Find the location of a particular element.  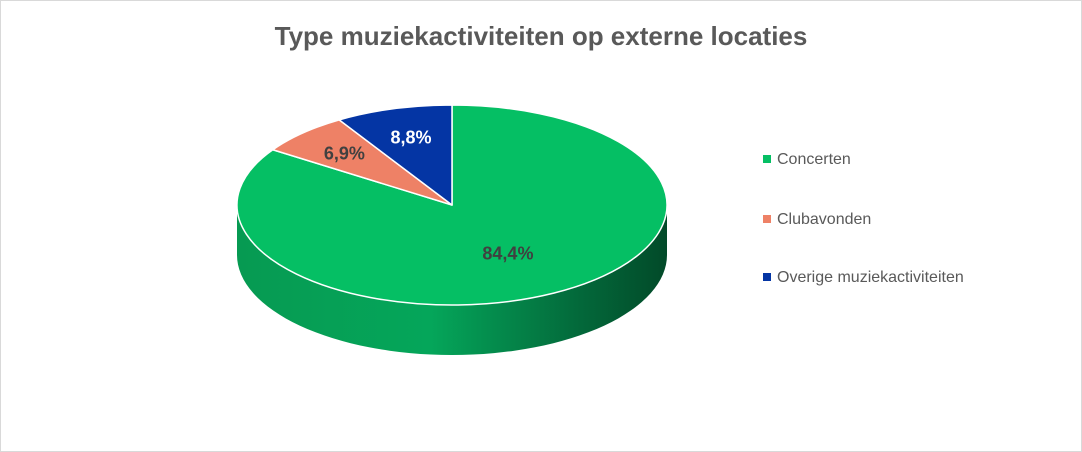

pie-side-concerten is located at coordinates (452, 280).